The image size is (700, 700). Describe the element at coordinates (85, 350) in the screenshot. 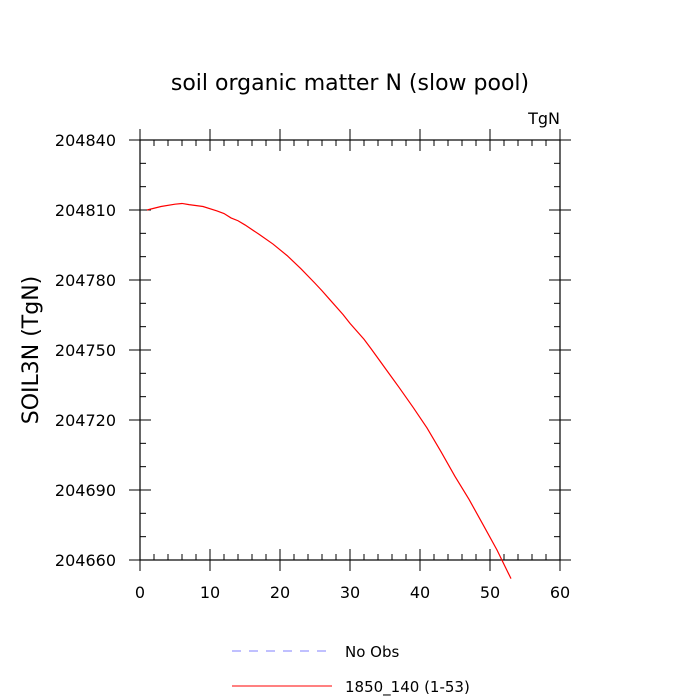

I see `y-tick-label: 204750` at that location.